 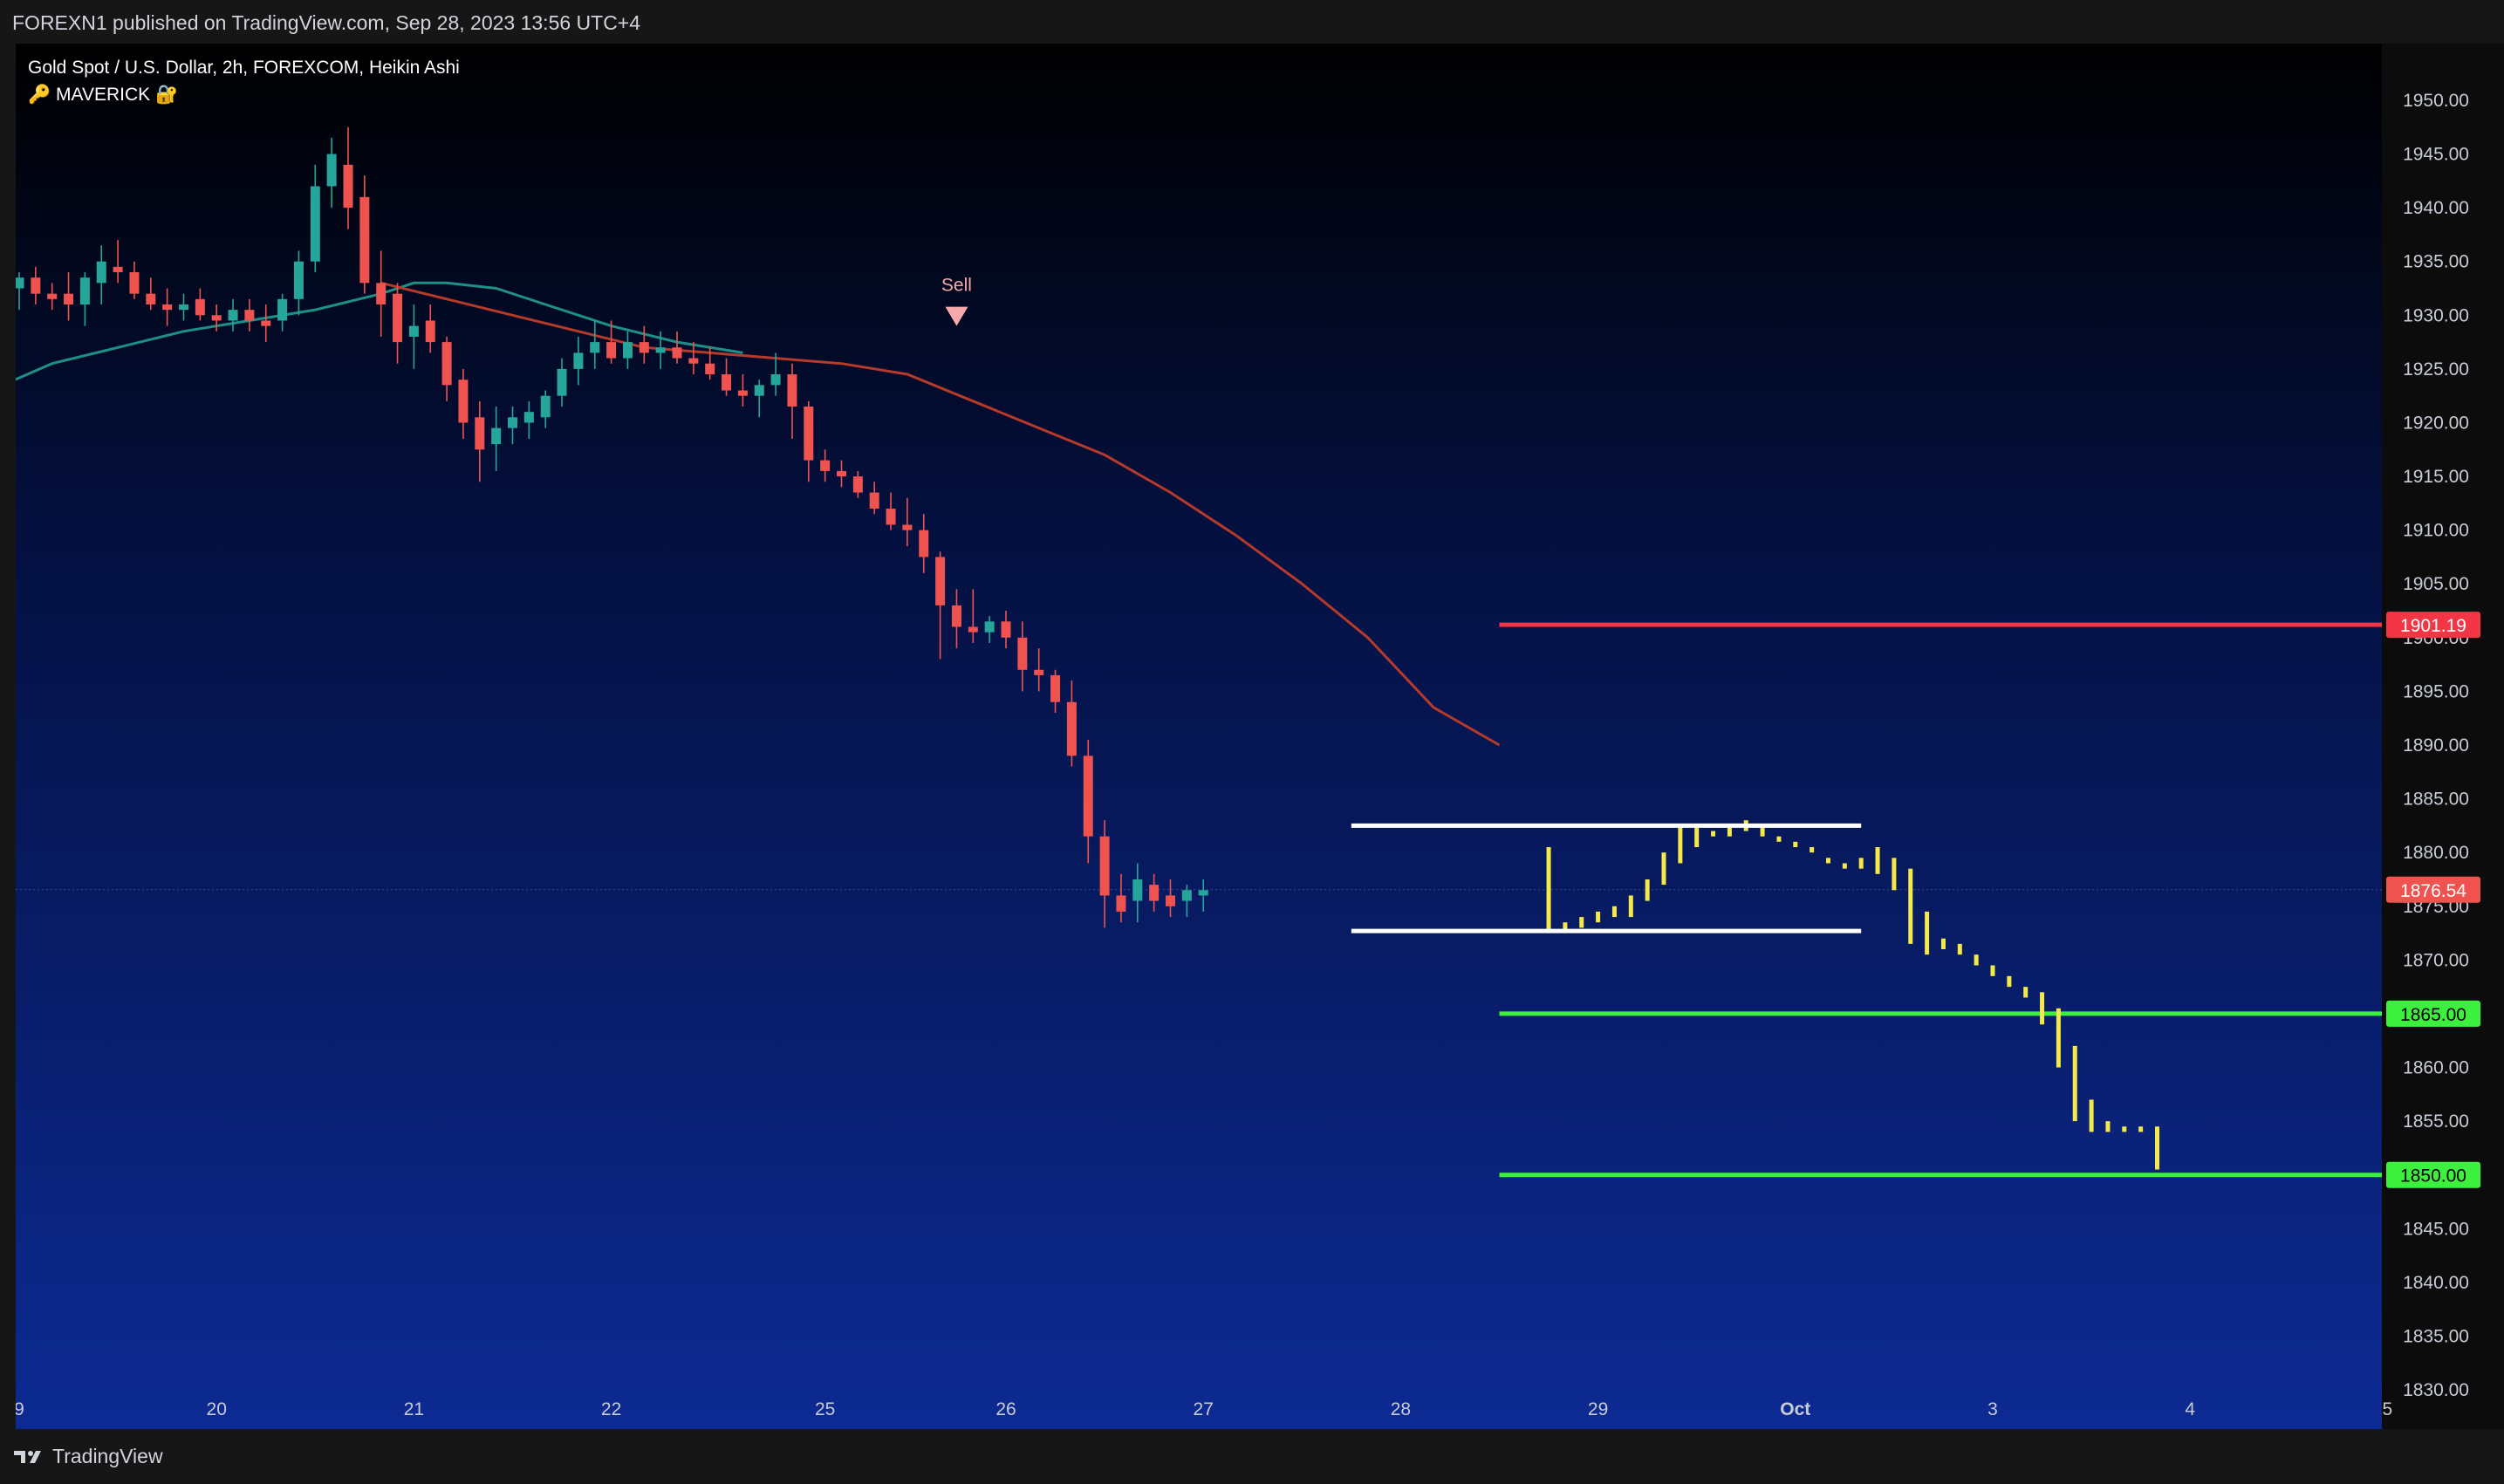 What do you see at coordinates (217, 1409) in the screenshot?
I see `x-tick-label: 20` at bounding box center [217, 1409].